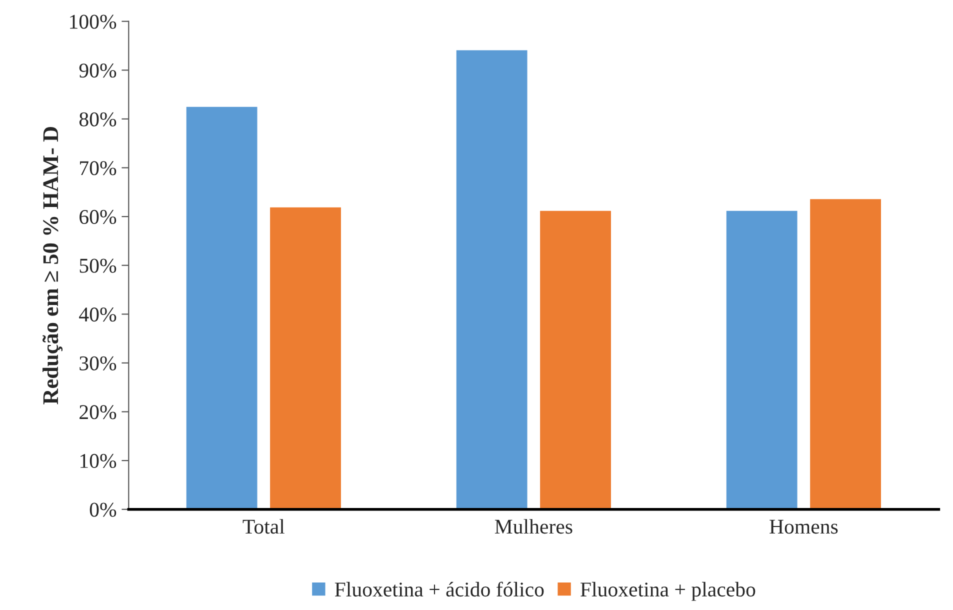 Image resolution: width=953 pixels, height=610 pixels. What do you see at coordinates (668, 591) in the screenshot?
I see `legend-label: Fluoxetina + placebo` at bounding box center [668, 591].